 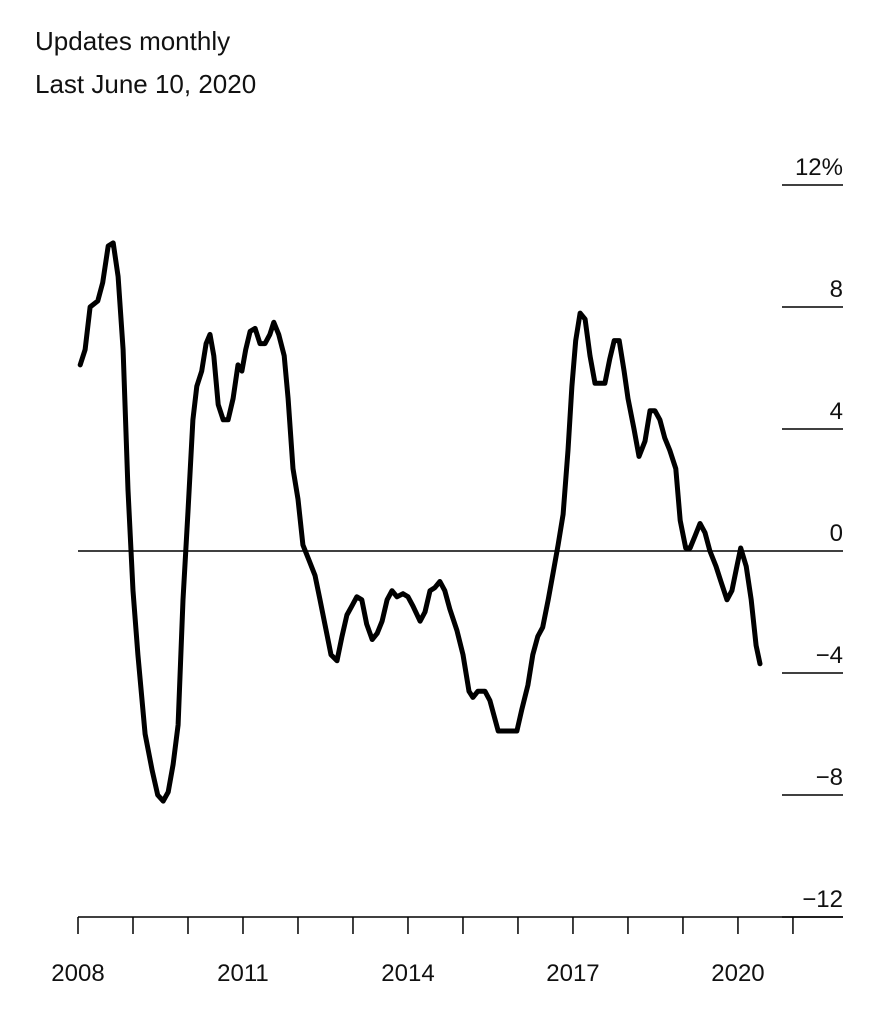 I want to click on y-tick-label: −8, so click(x=829, y=777).